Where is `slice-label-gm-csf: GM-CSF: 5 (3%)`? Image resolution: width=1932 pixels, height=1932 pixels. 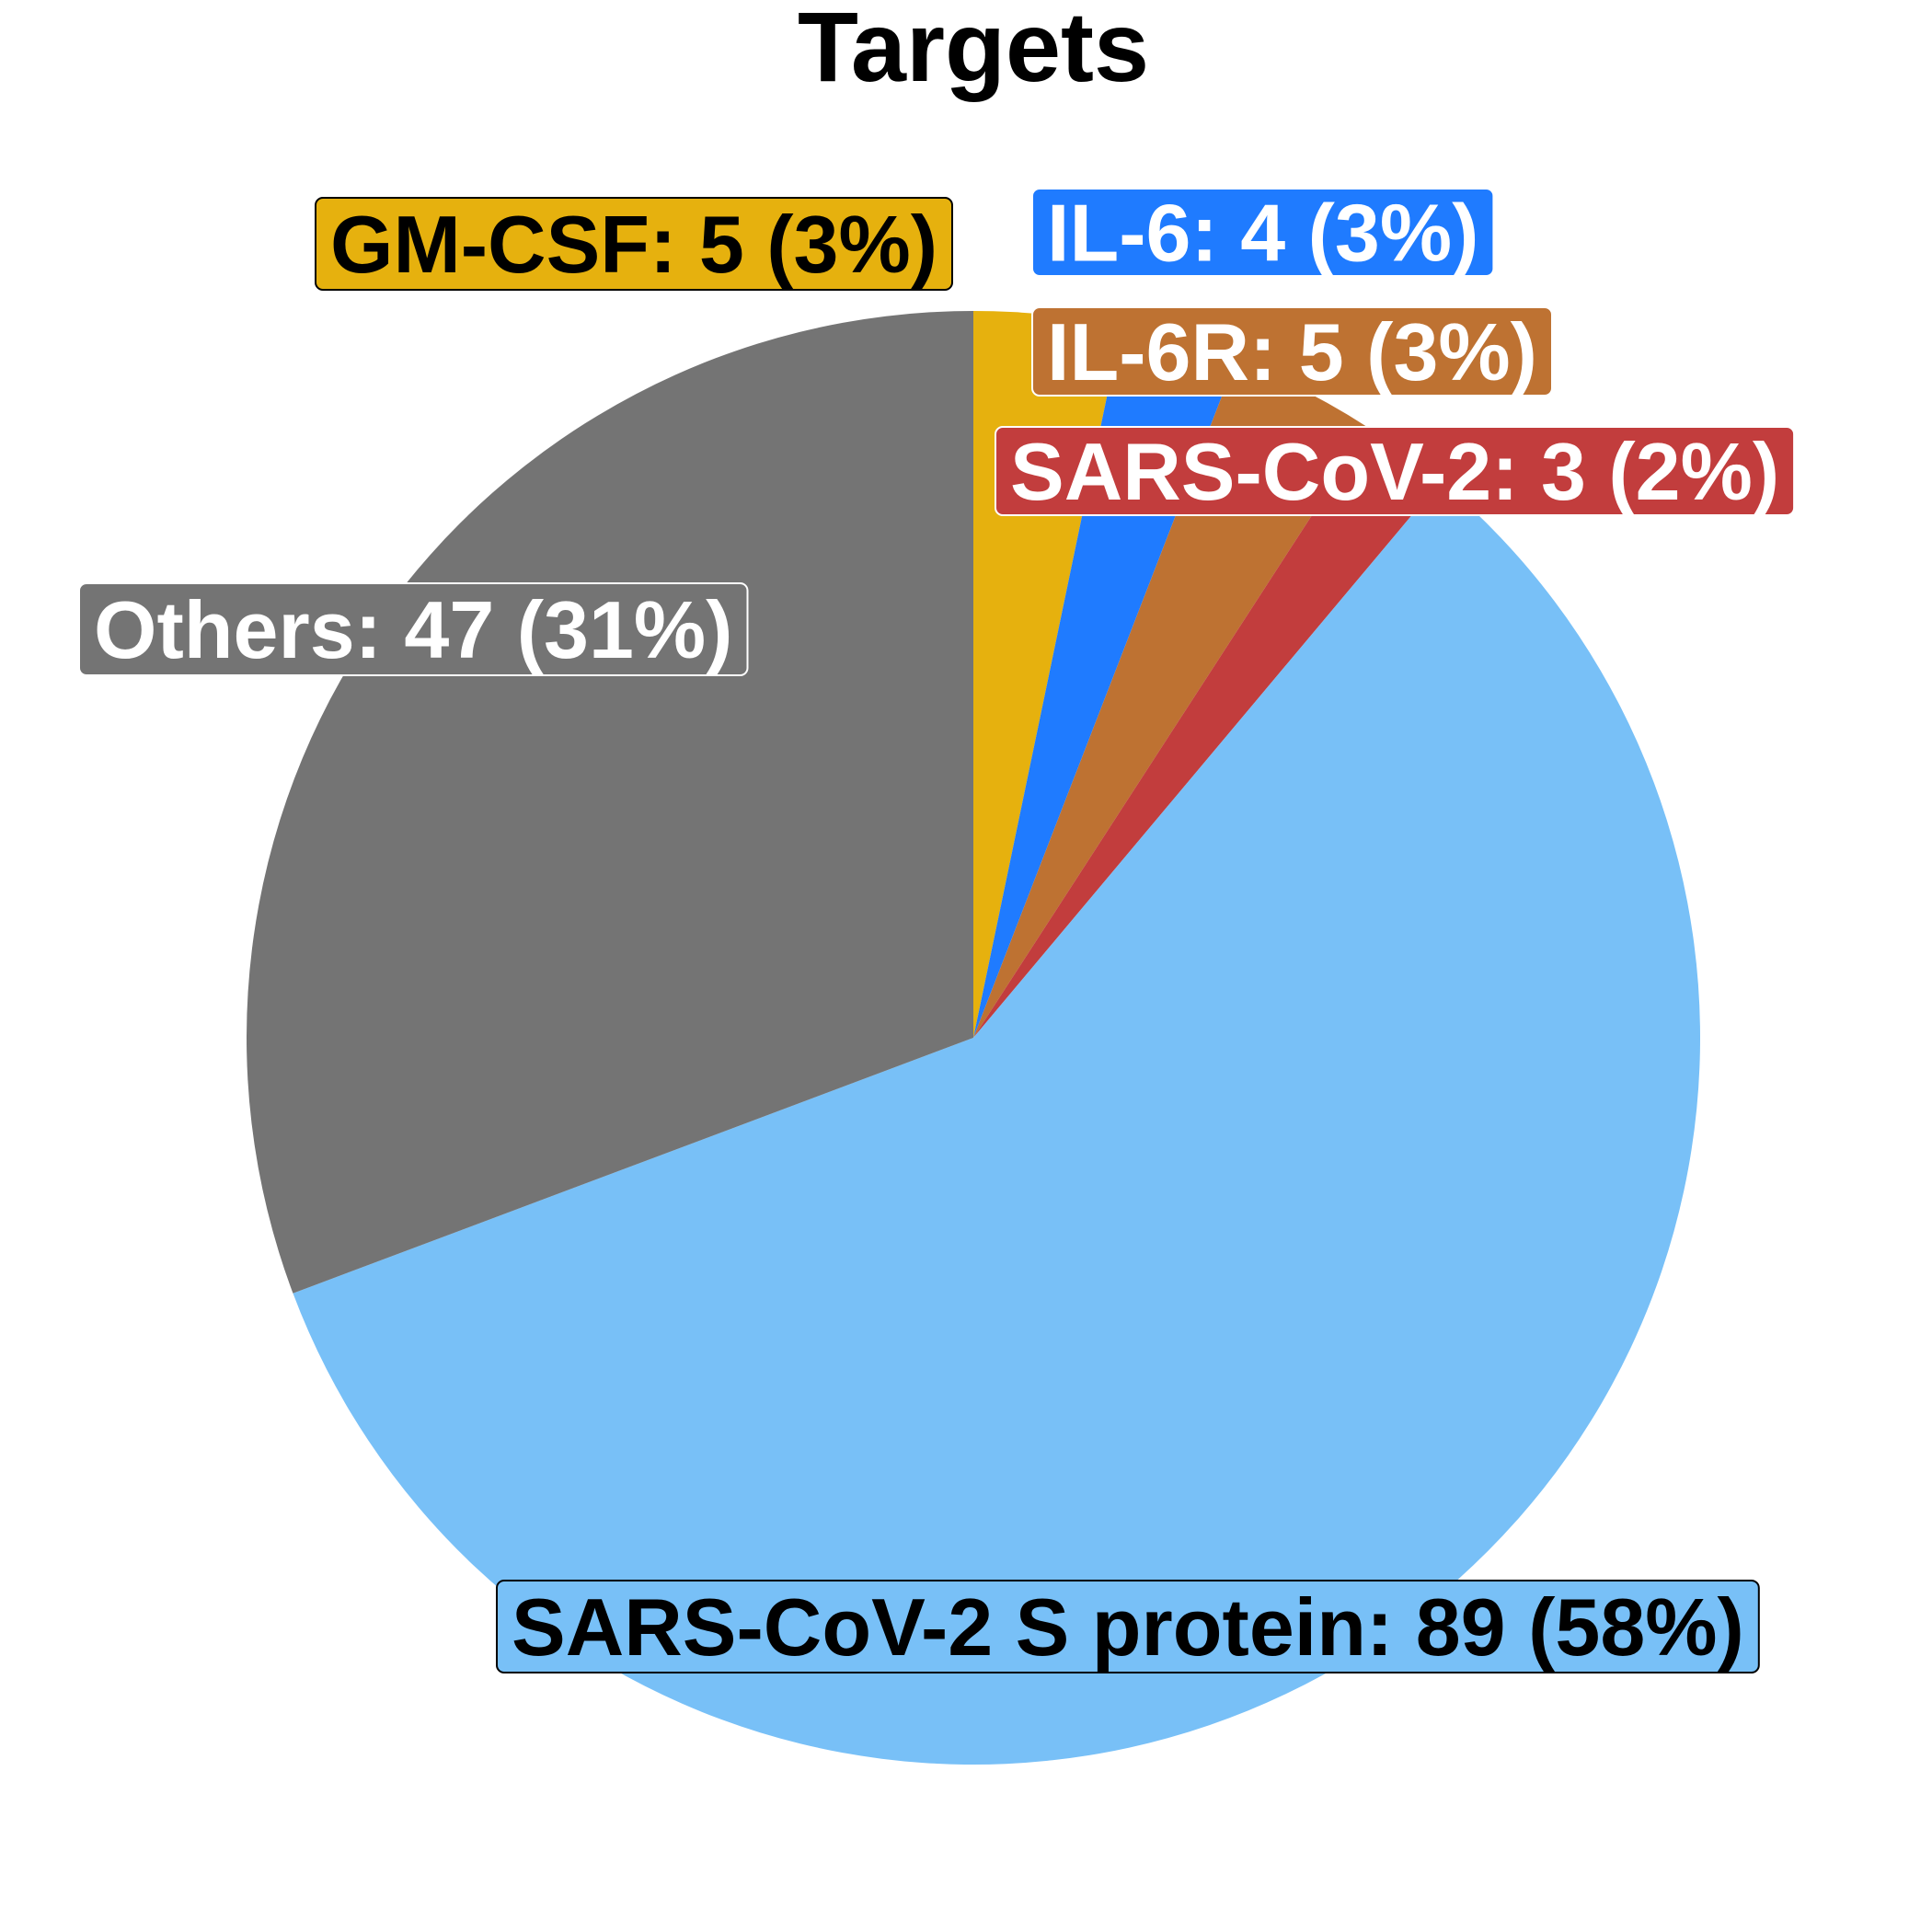
slice-label-gm-csf: GM-CSF: 5 (3%) is located at coordinates (634, 244).